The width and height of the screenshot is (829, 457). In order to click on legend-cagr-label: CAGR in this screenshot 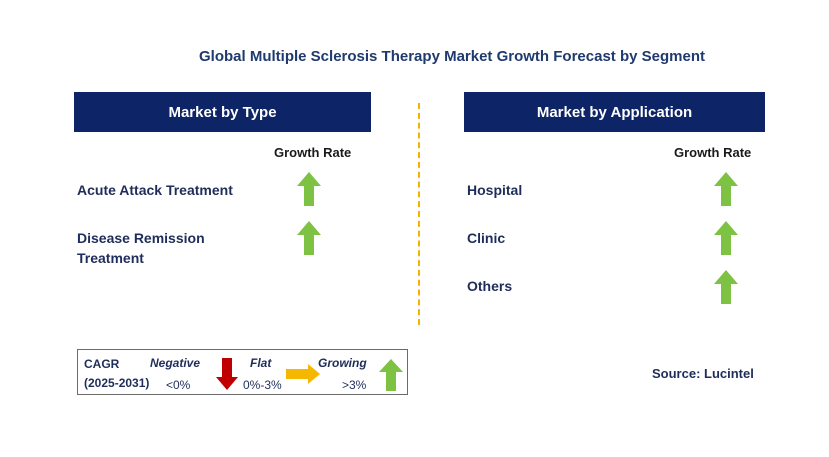, I will do `click(102, 364)`.